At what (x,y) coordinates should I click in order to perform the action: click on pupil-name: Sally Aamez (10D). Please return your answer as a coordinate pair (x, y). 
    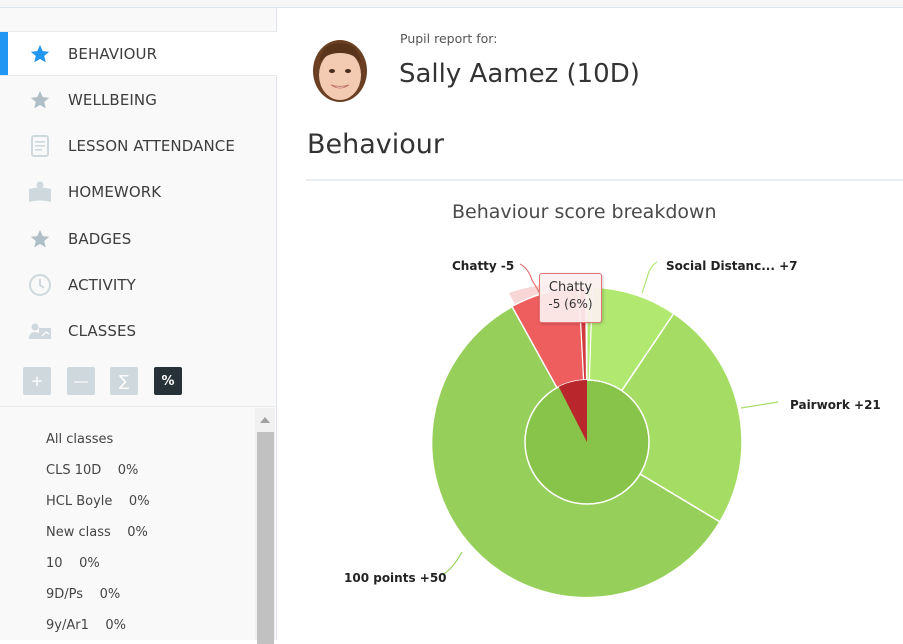
    Looking at the image, I should click on (519, 74).